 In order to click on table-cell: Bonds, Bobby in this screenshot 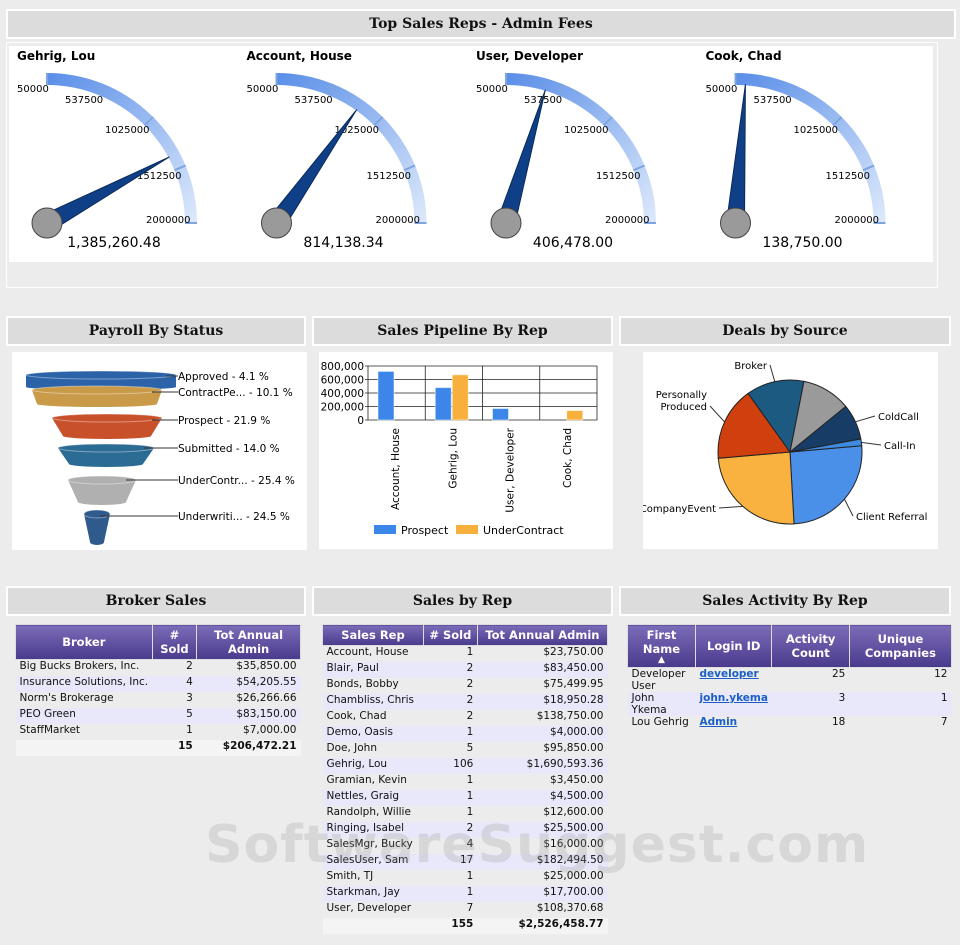, I will do `click(362, 684)`.